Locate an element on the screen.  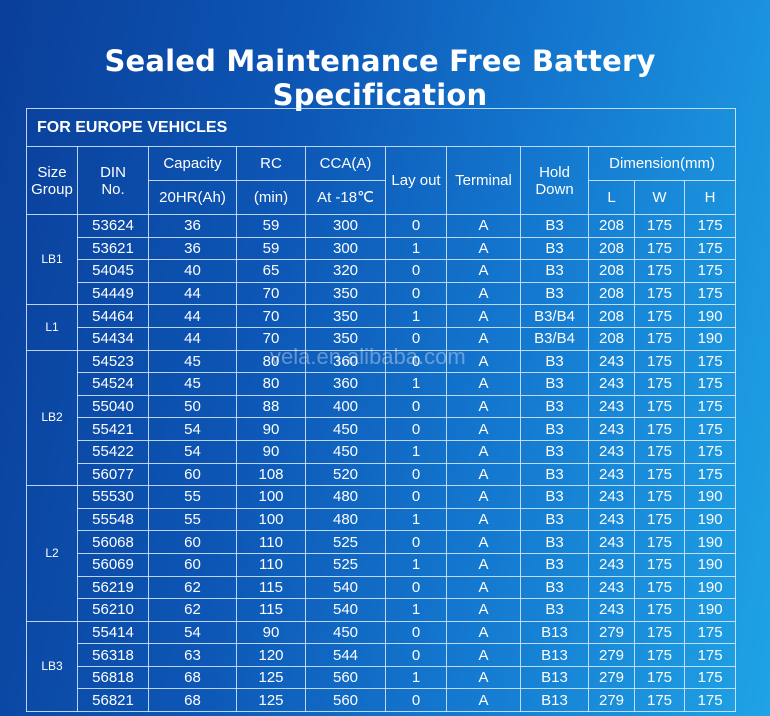
data-cell: 56210 is located at coordinates (113, 610).